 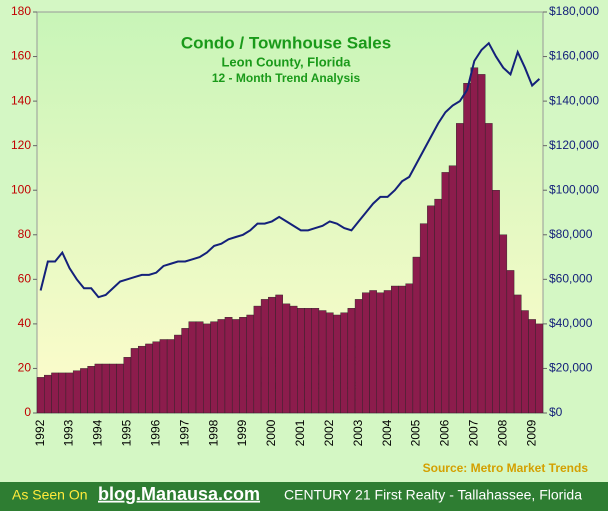 What do you see at coordinates (574, 189) in the screenshot?
I see `y2-tick-label: $100,000` at bounding box center [574, 189].